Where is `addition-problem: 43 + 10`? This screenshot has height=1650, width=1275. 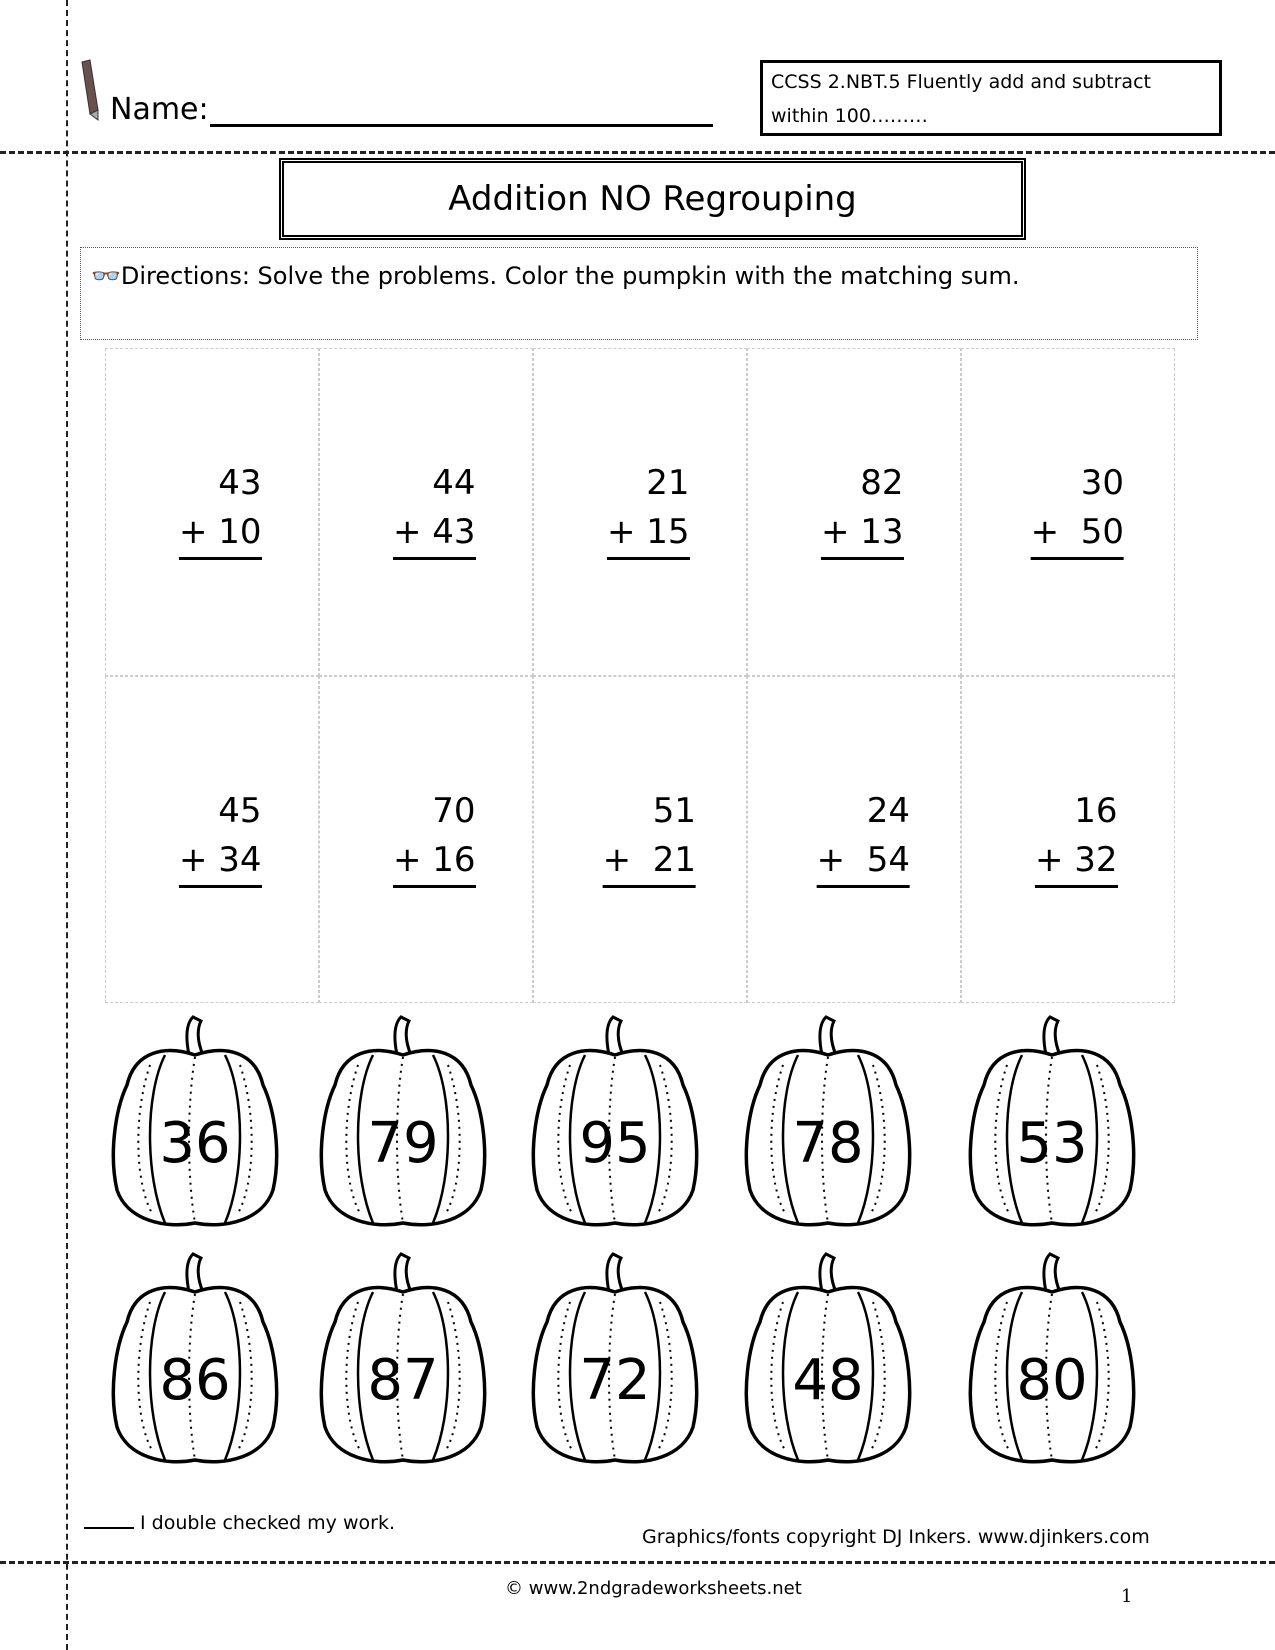
addition-problem: 43 + 10 is located at coordinates (220, 509).